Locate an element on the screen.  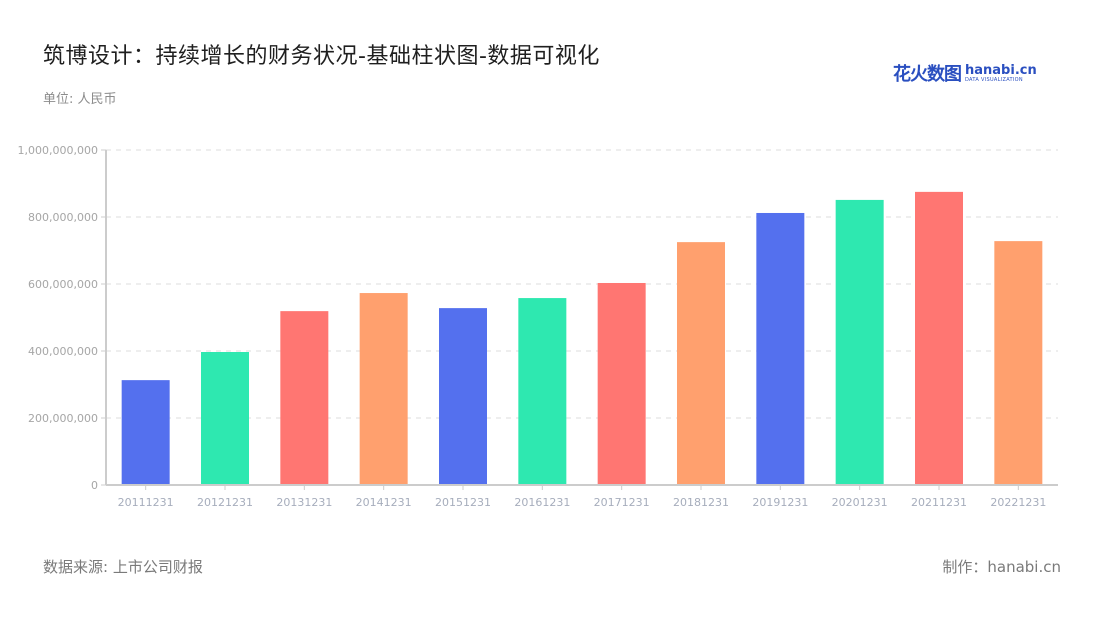
y-tick-label: 200,000,000 is located at coordinates (63, 418).